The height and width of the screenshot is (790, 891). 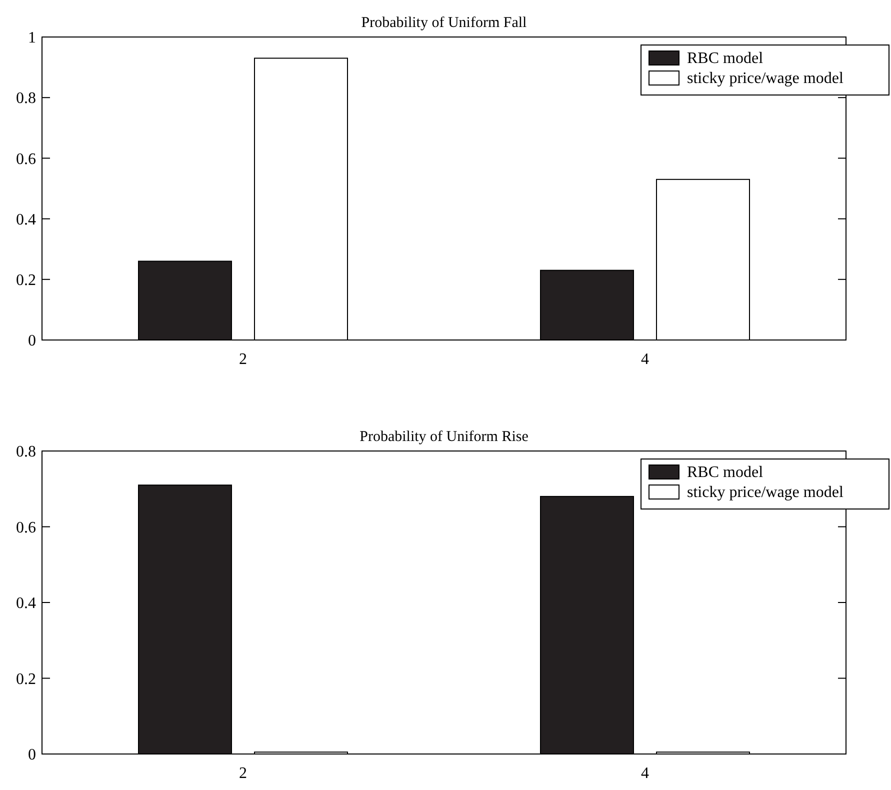 What do you see at coordinates (444, 23) in the screenshot?
I see `chart-title: Probability of Uniform Fall` at bounding box center [444, 23].